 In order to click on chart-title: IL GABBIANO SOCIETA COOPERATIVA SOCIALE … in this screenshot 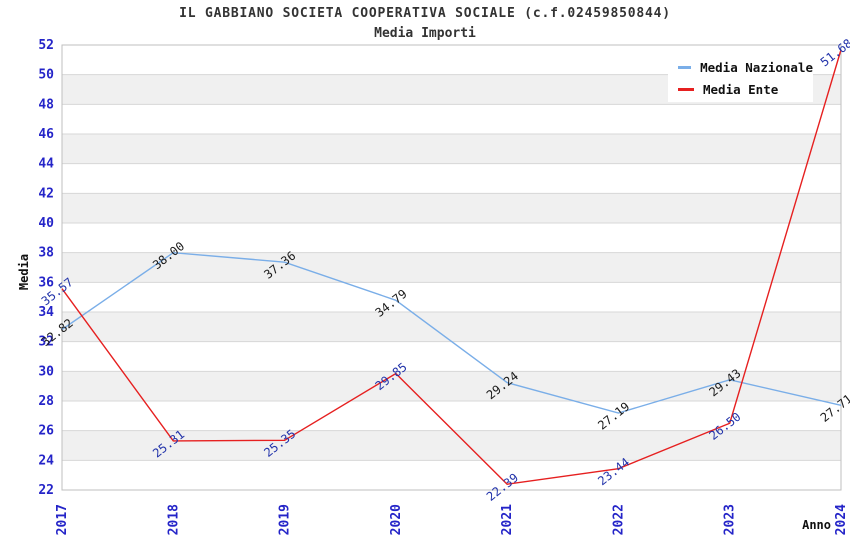, I will do `click(425, 13)`.